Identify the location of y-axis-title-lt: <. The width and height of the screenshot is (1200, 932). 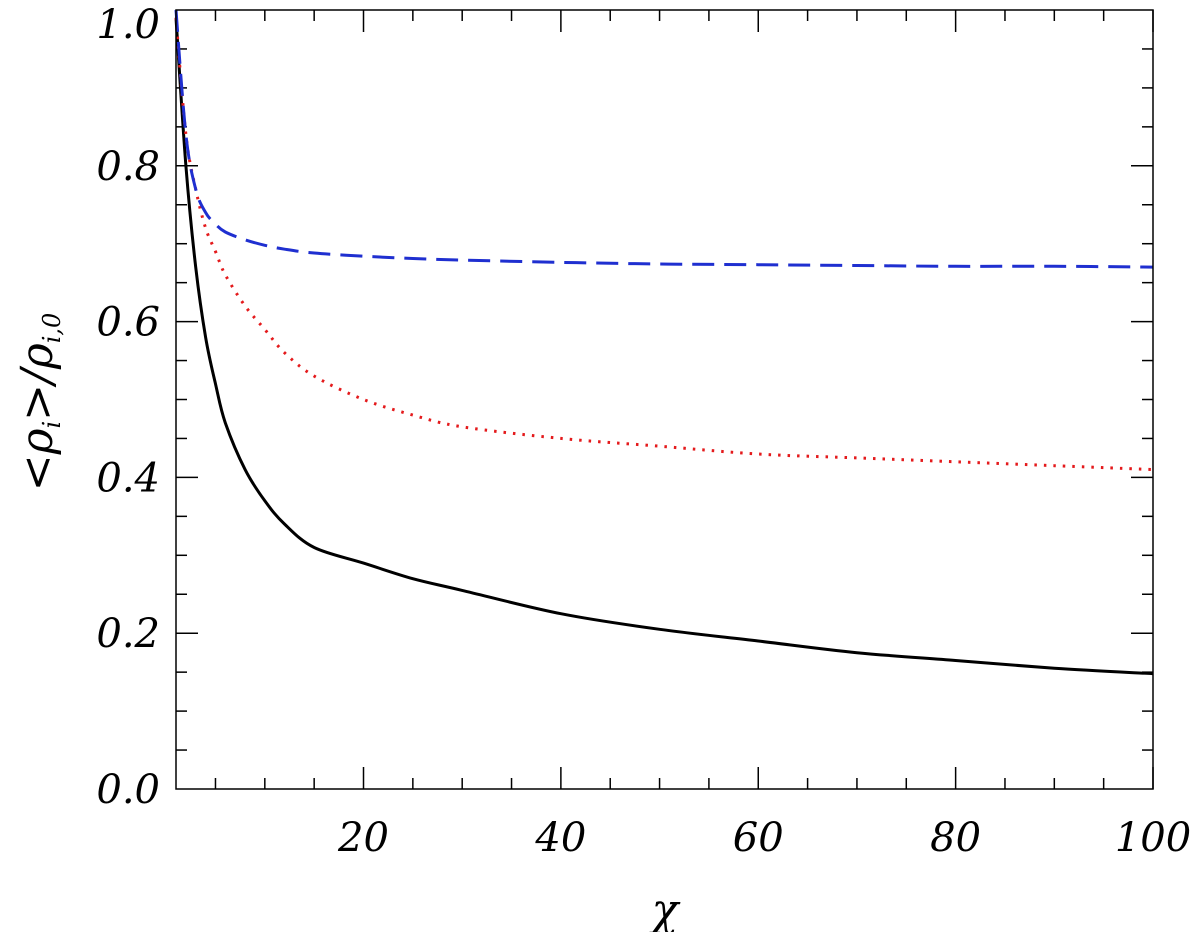
(37, 472).